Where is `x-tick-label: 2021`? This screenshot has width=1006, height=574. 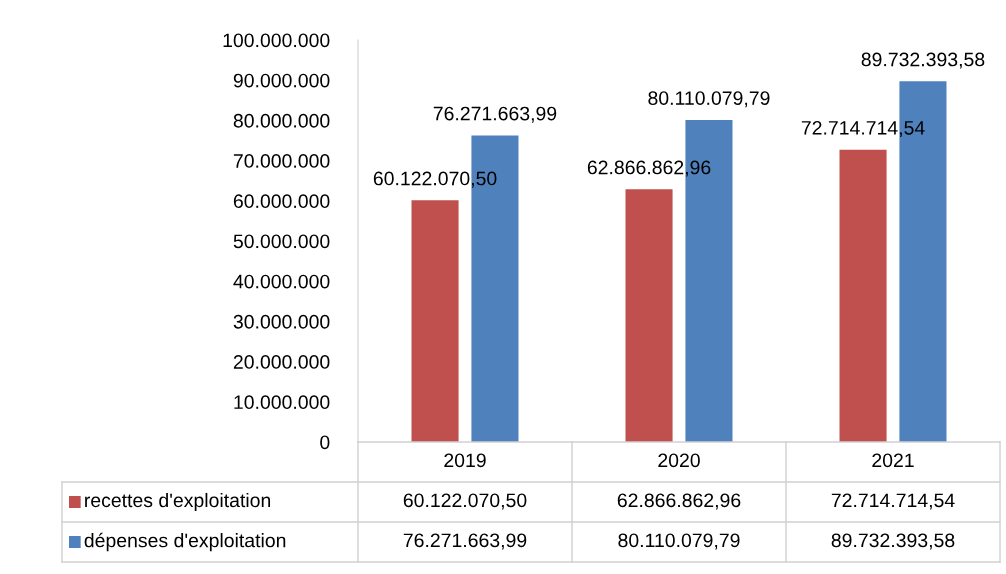 x-tick-label: 2021 is located at coordinates (893, 460).